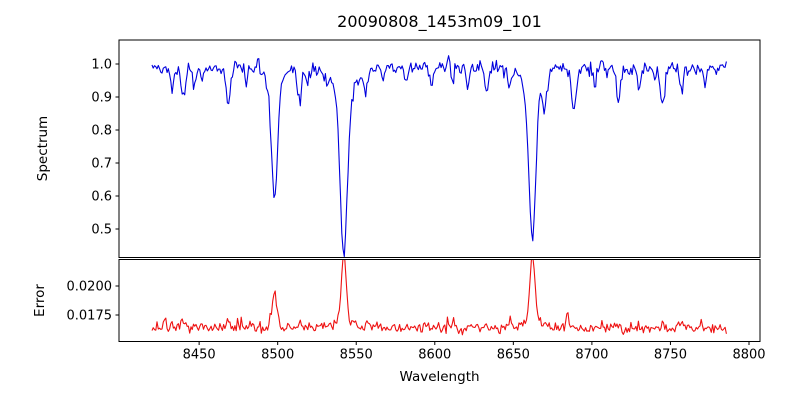 Image resolution: width=800 pixels, height=400 pixels. I want to click on y-tick-label: 0.6, so click(101, 196).